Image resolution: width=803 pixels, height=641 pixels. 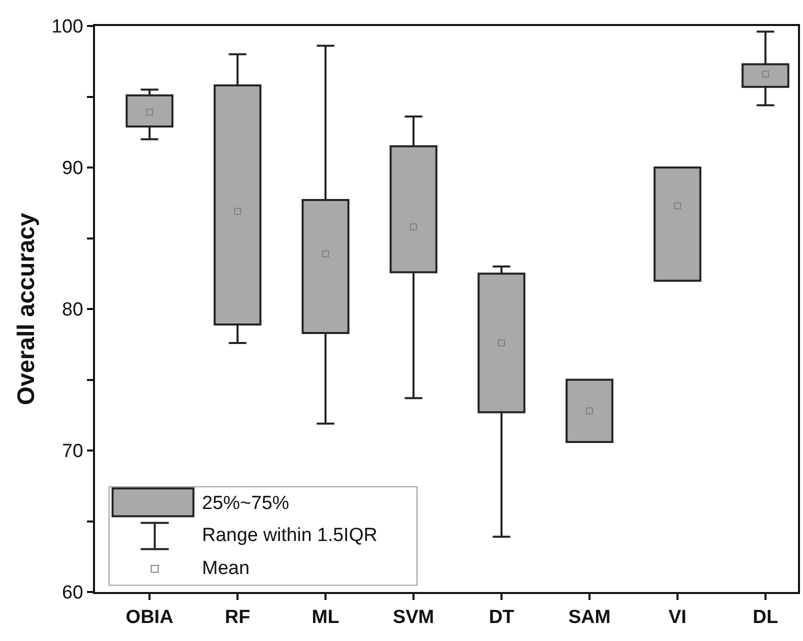 I want to click on y-tick-label: 70, so click(x=73, y=451).